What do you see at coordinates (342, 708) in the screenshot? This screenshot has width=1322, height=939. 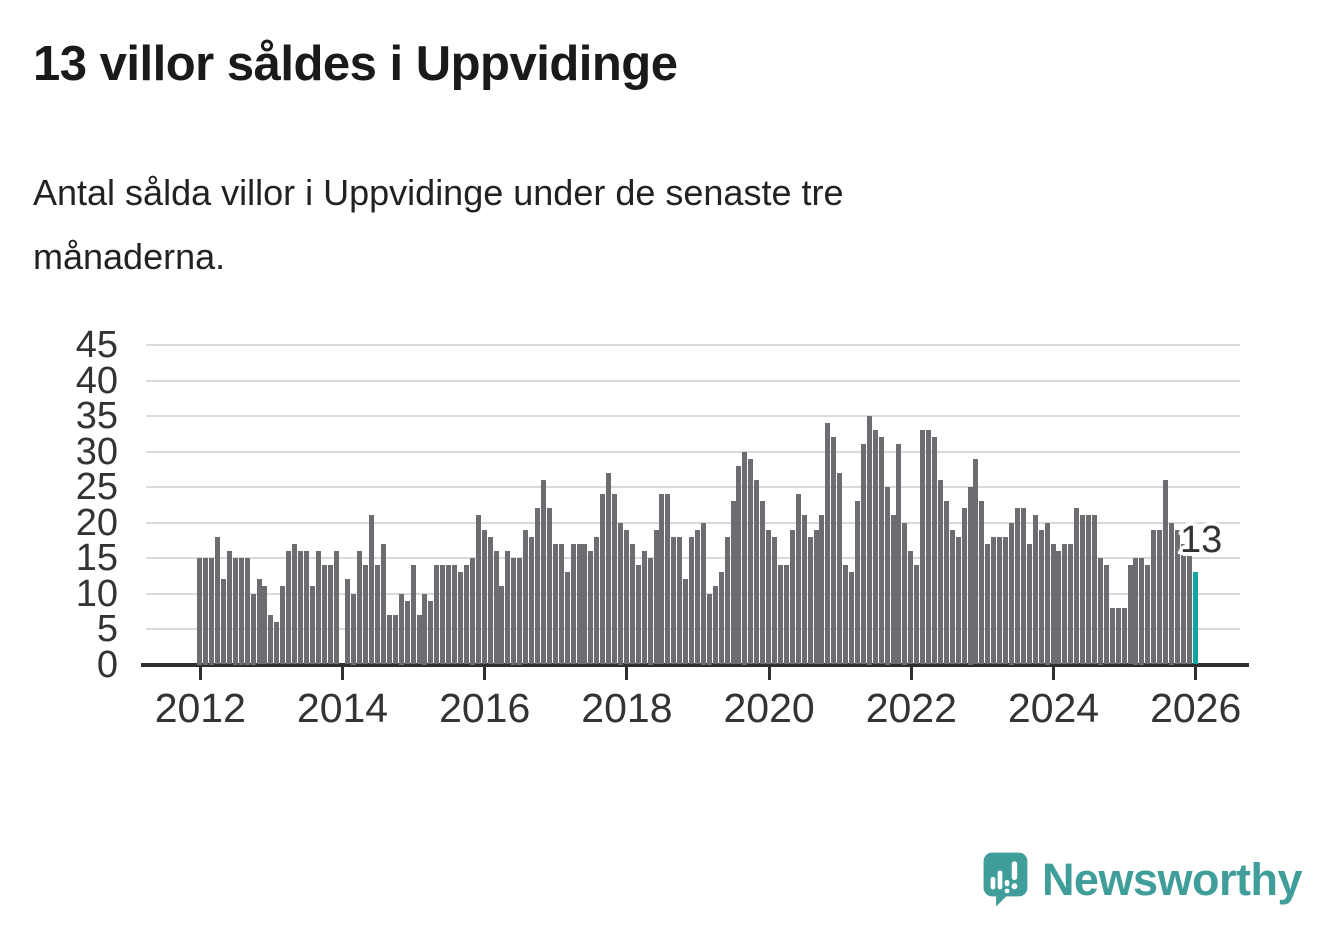 I see `x-axis-tick-label: 2014` at bounding box center [342, 708].